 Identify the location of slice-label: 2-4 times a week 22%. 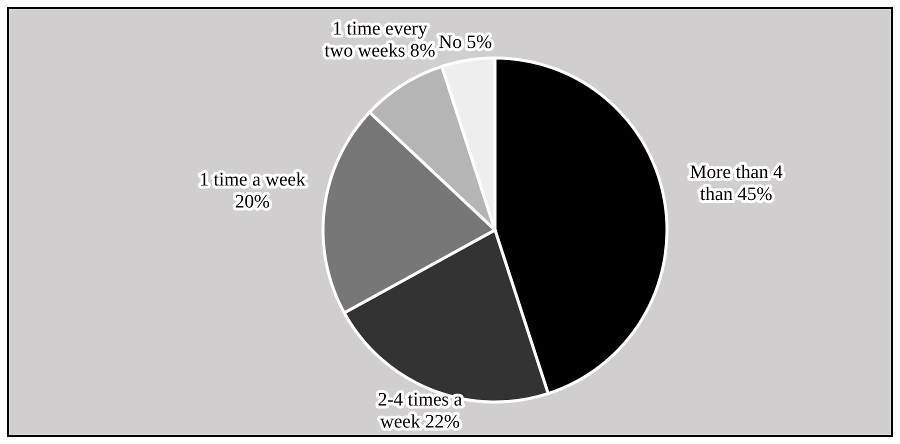
(420, 411).